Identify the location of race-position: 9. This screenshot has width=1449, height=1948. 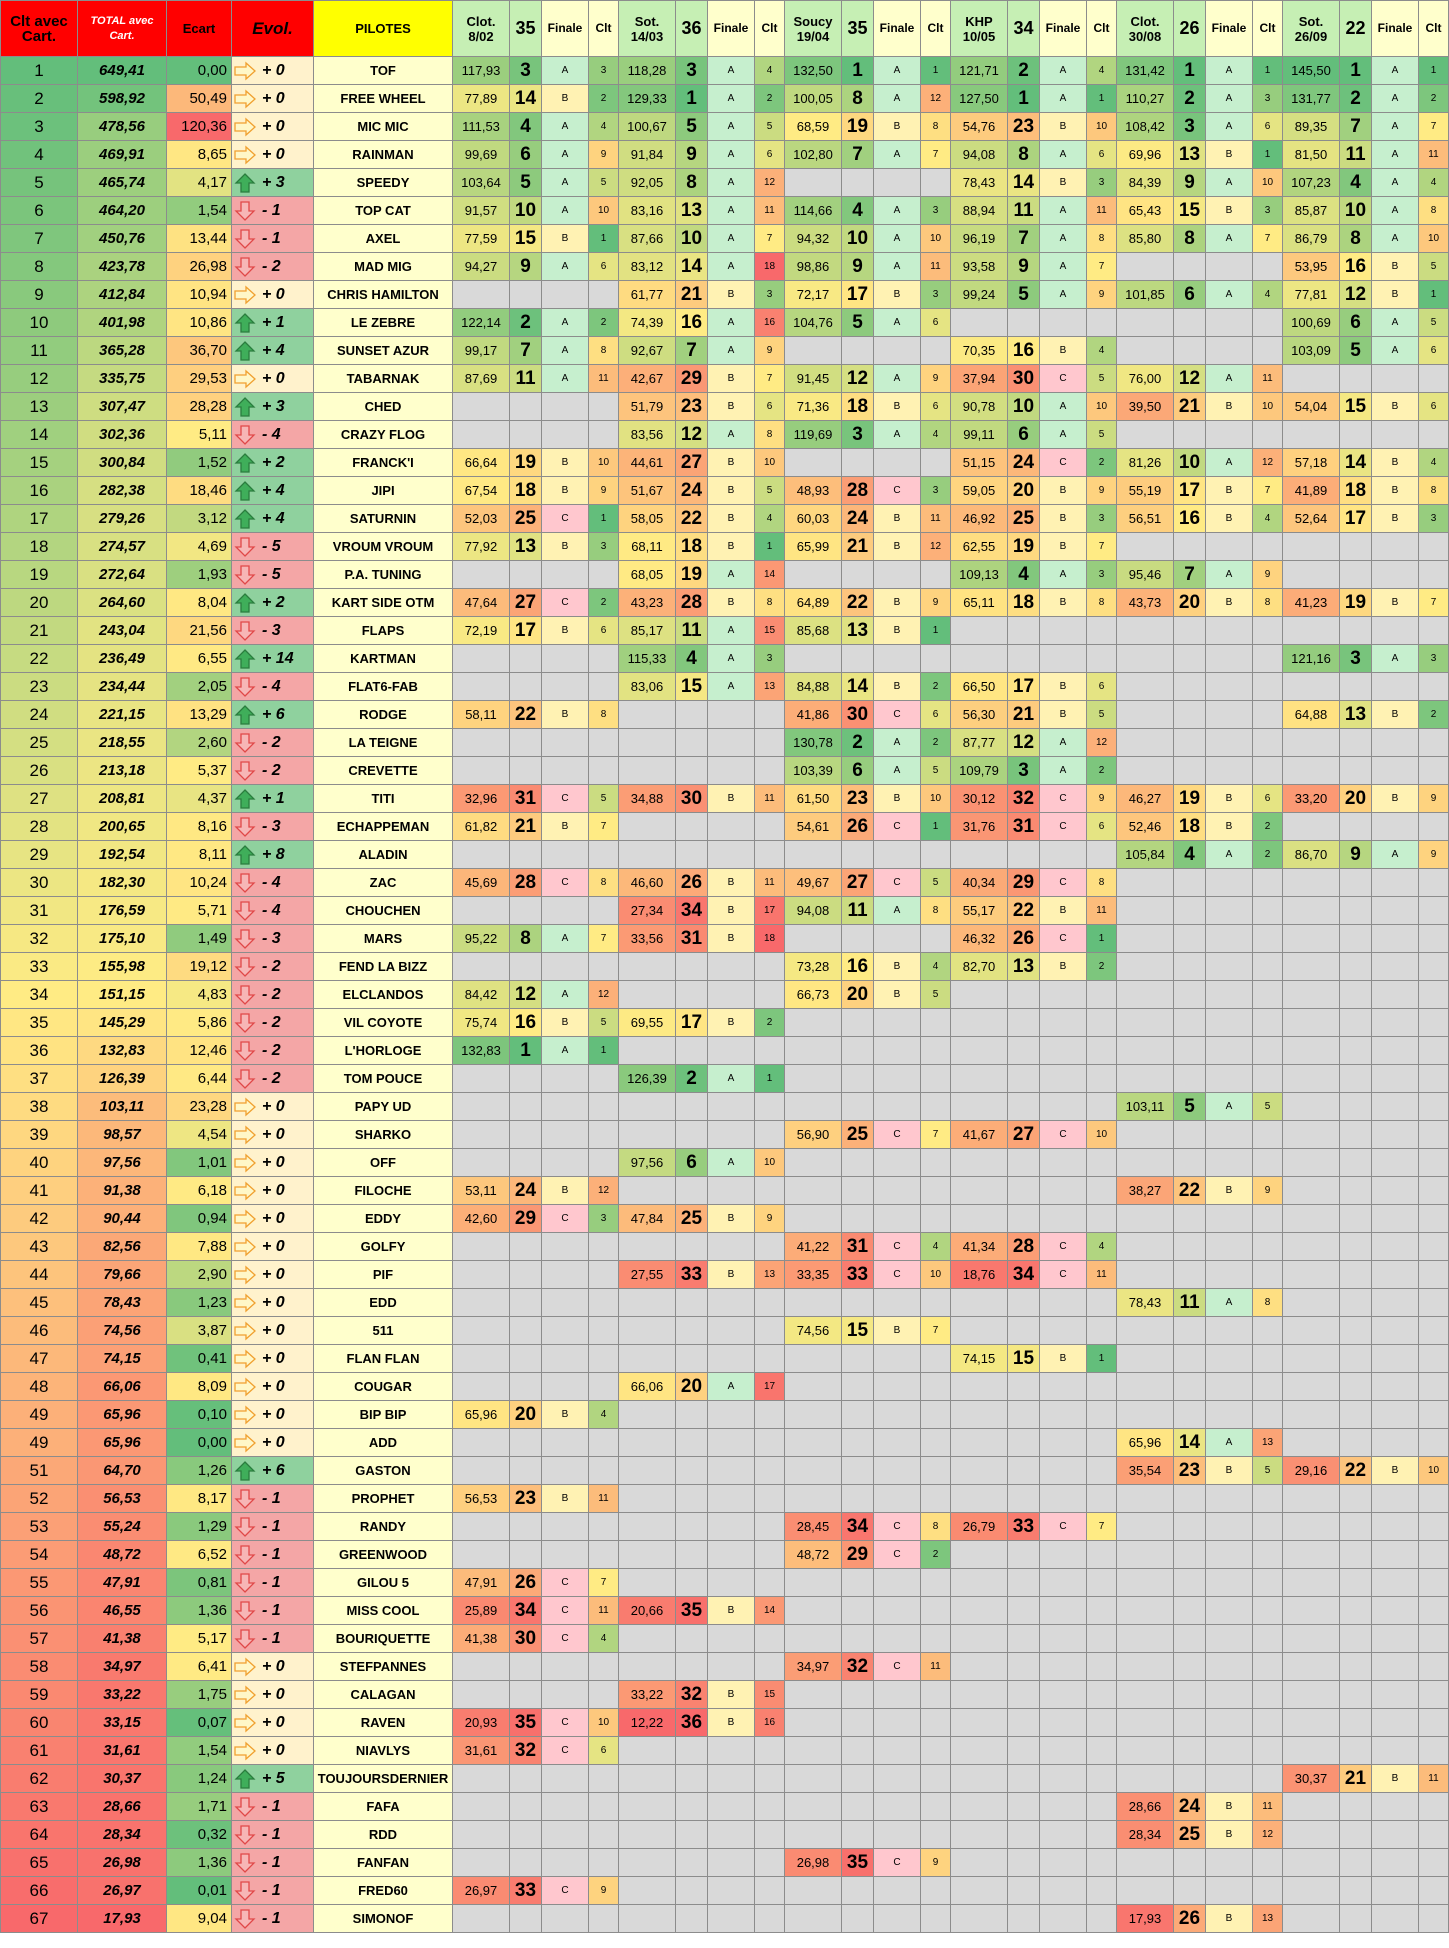
(1023, 266).